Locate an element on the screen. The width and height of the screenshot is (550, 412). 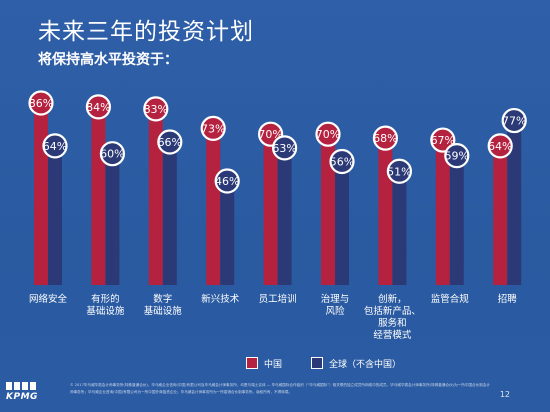
category-label: 风险 is located at coordinates (335, 311).